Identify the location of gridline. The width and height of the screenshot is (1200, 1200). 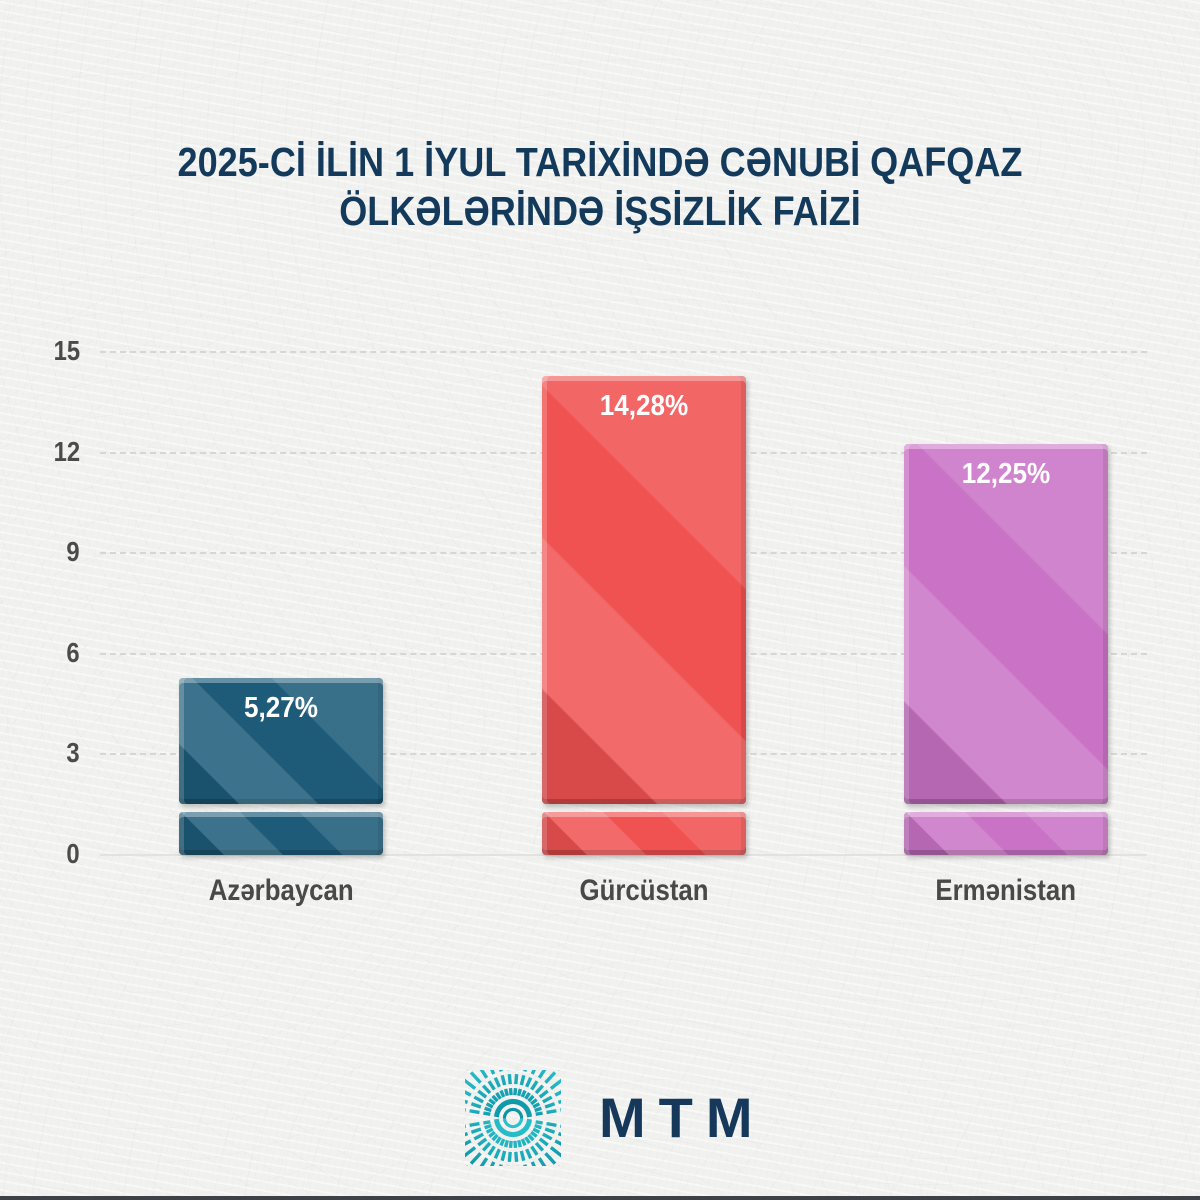
(623, 352).